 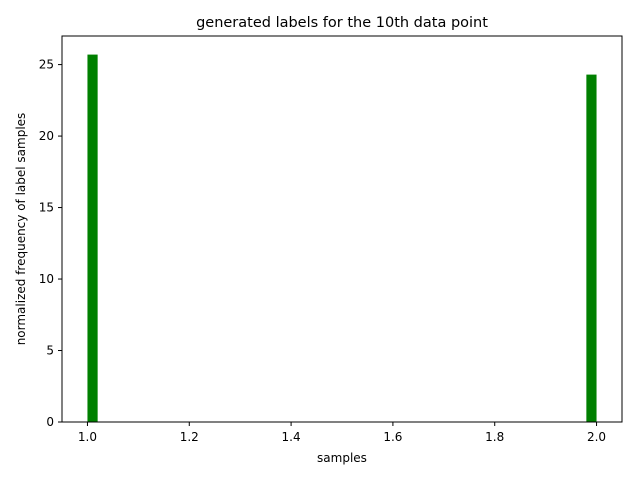 What do you see at coordinates (46, 136) in the screenshot?
I see `y-tick-label: 20` at bounding box center [46, 136].